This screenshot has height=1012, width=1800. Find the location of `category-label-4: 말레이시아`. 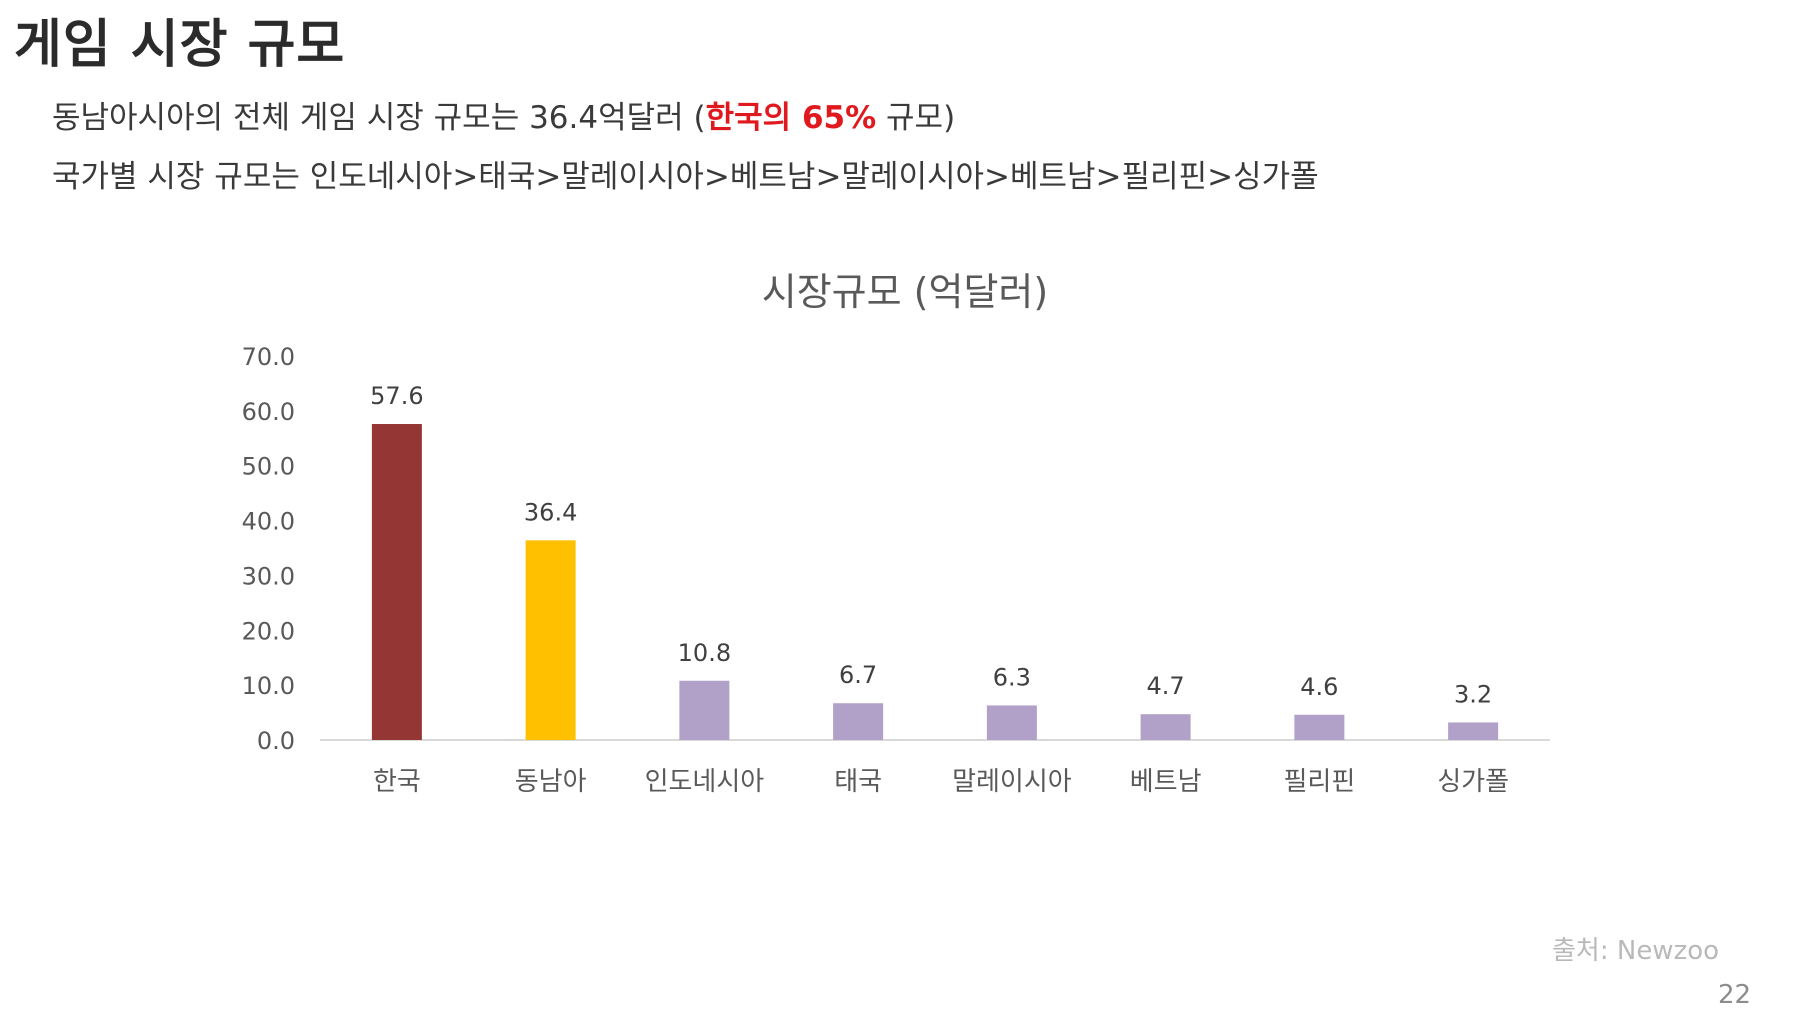

category-label-4: 말레이시아 is located at coordinates (1012, 782).